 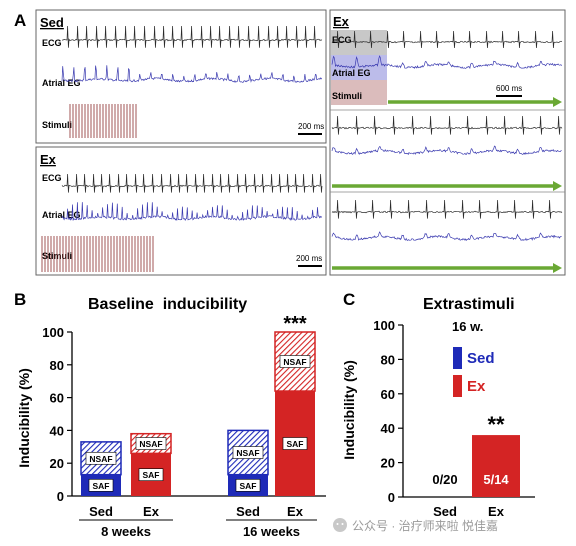 I want to click on panel-c-y-axis: 0 20 40 60 80 100, so click(x=454, y=411).